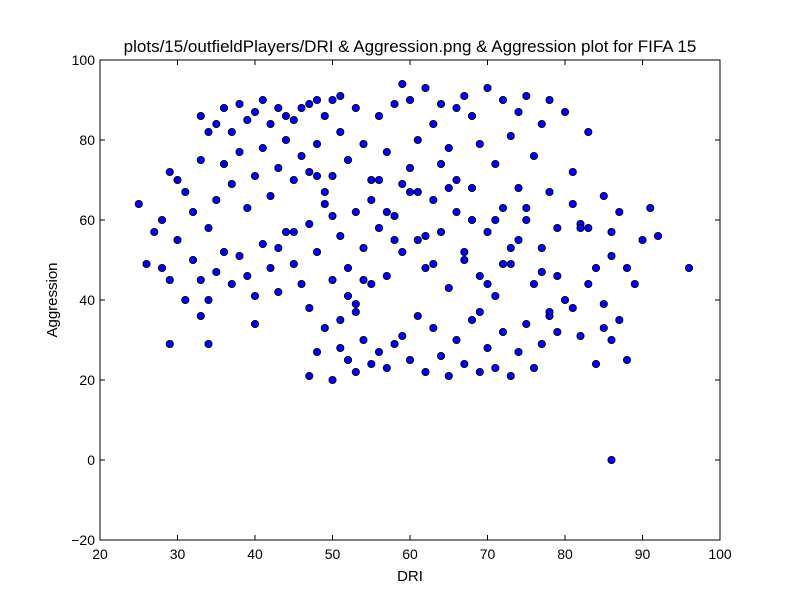 Image resolution: width=800 pixels, height=600 pixels. I want to click on y-tick-label: 60, so click(87, 220).